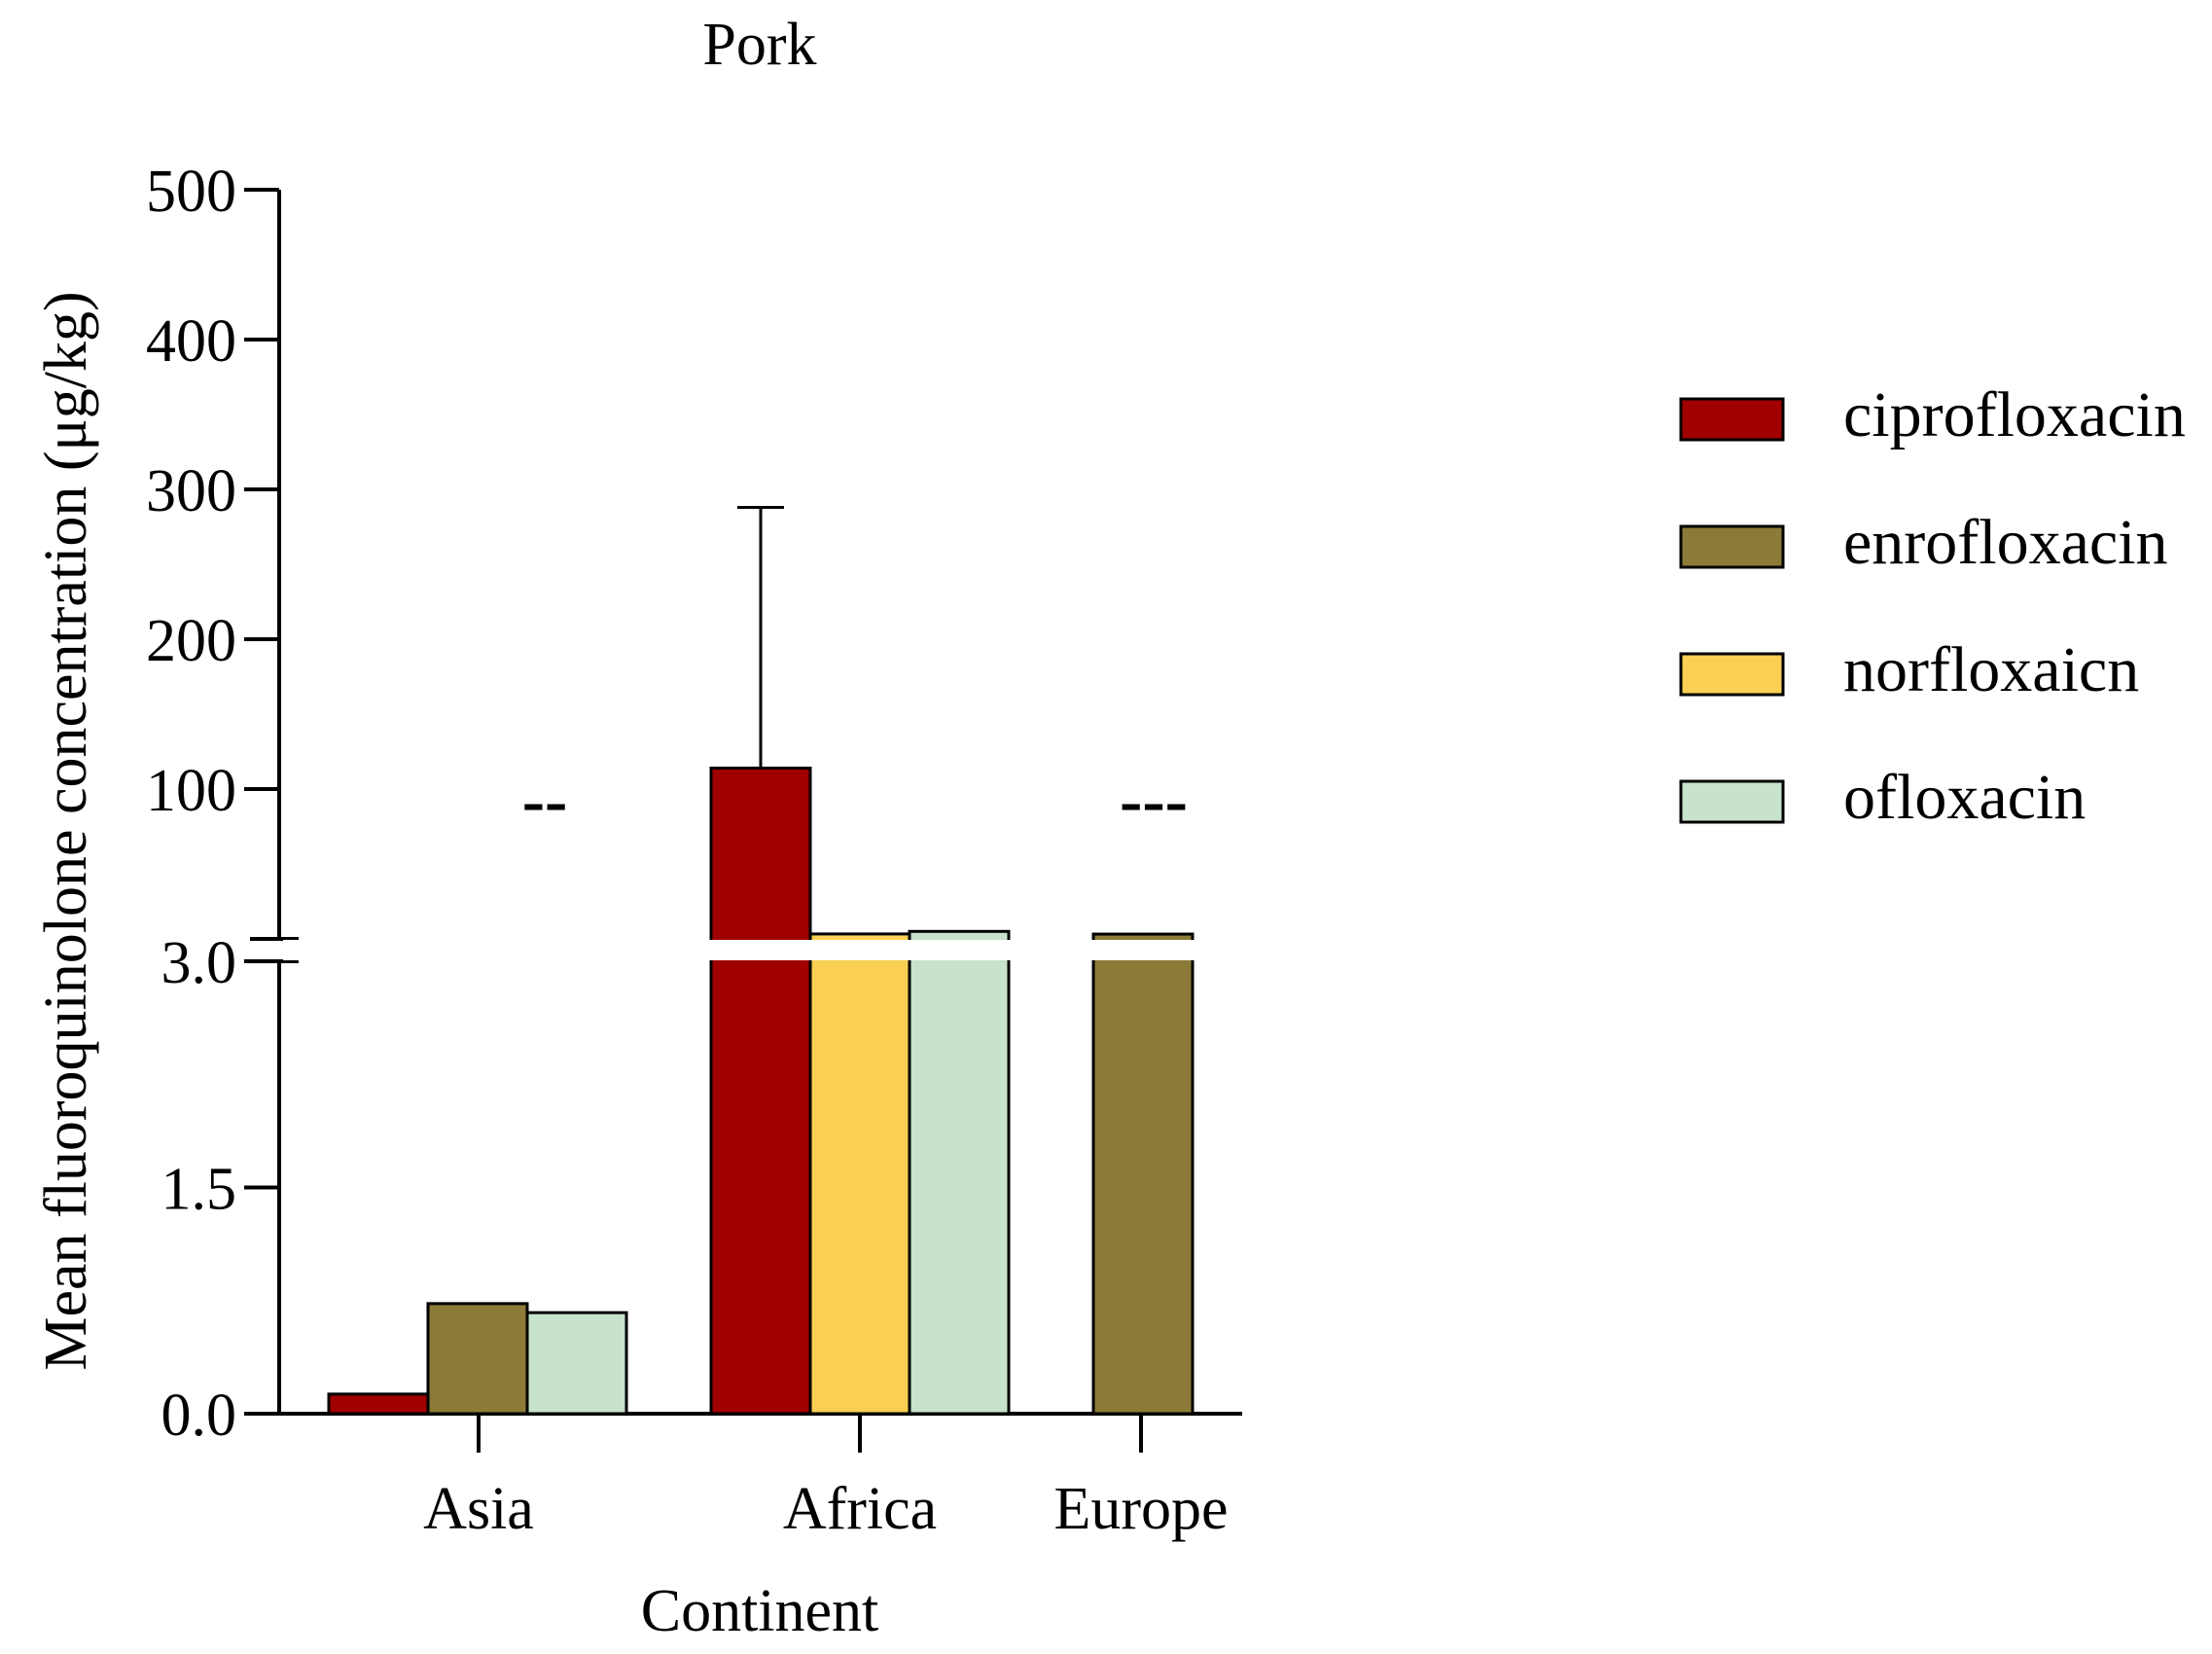 This screenshot has width=2212, height=1654. Describe the element at coordinates (191, 791) in the screenshot. I see `y-tick-label: 100` at that location.